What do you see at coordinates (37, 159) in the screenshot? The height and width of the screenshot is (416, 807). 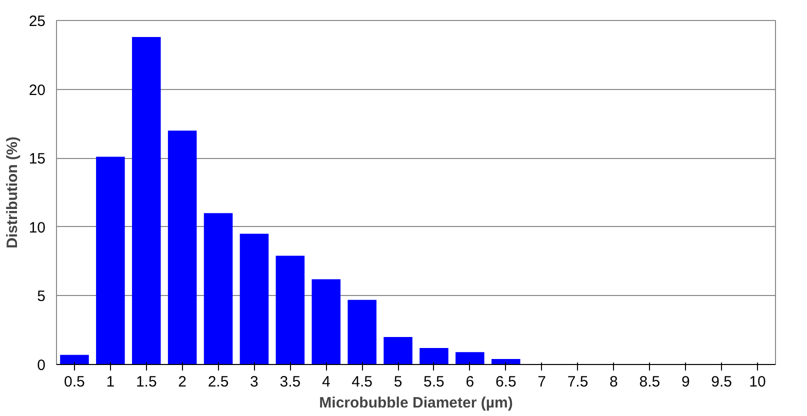 I see `y-tick-label: 15` at bounding box center [37, 159].